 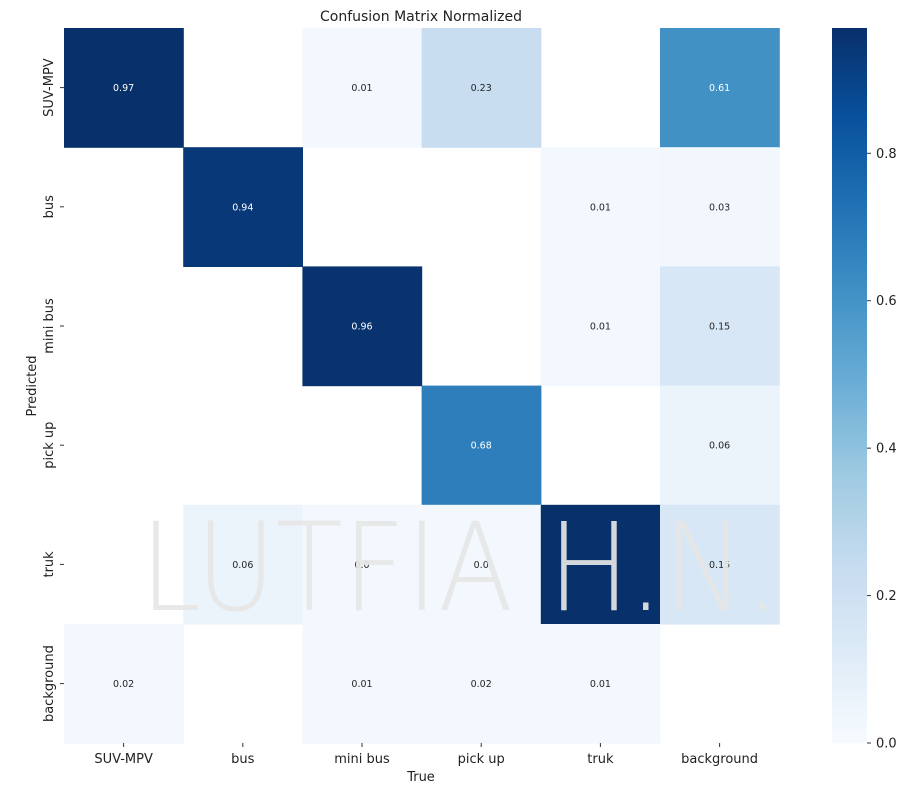 What do you see at coordinates (49, 564) in the screenshot?
I see `y-tick-label: truk` at bounding box center [49, 564].